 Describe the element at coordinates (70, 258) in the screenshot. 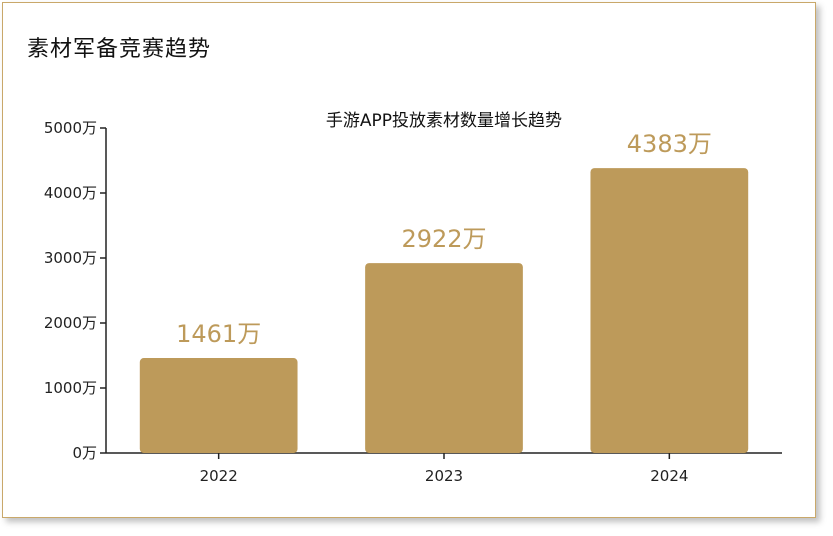

I see `y-tick-label: 3000万` at that location.